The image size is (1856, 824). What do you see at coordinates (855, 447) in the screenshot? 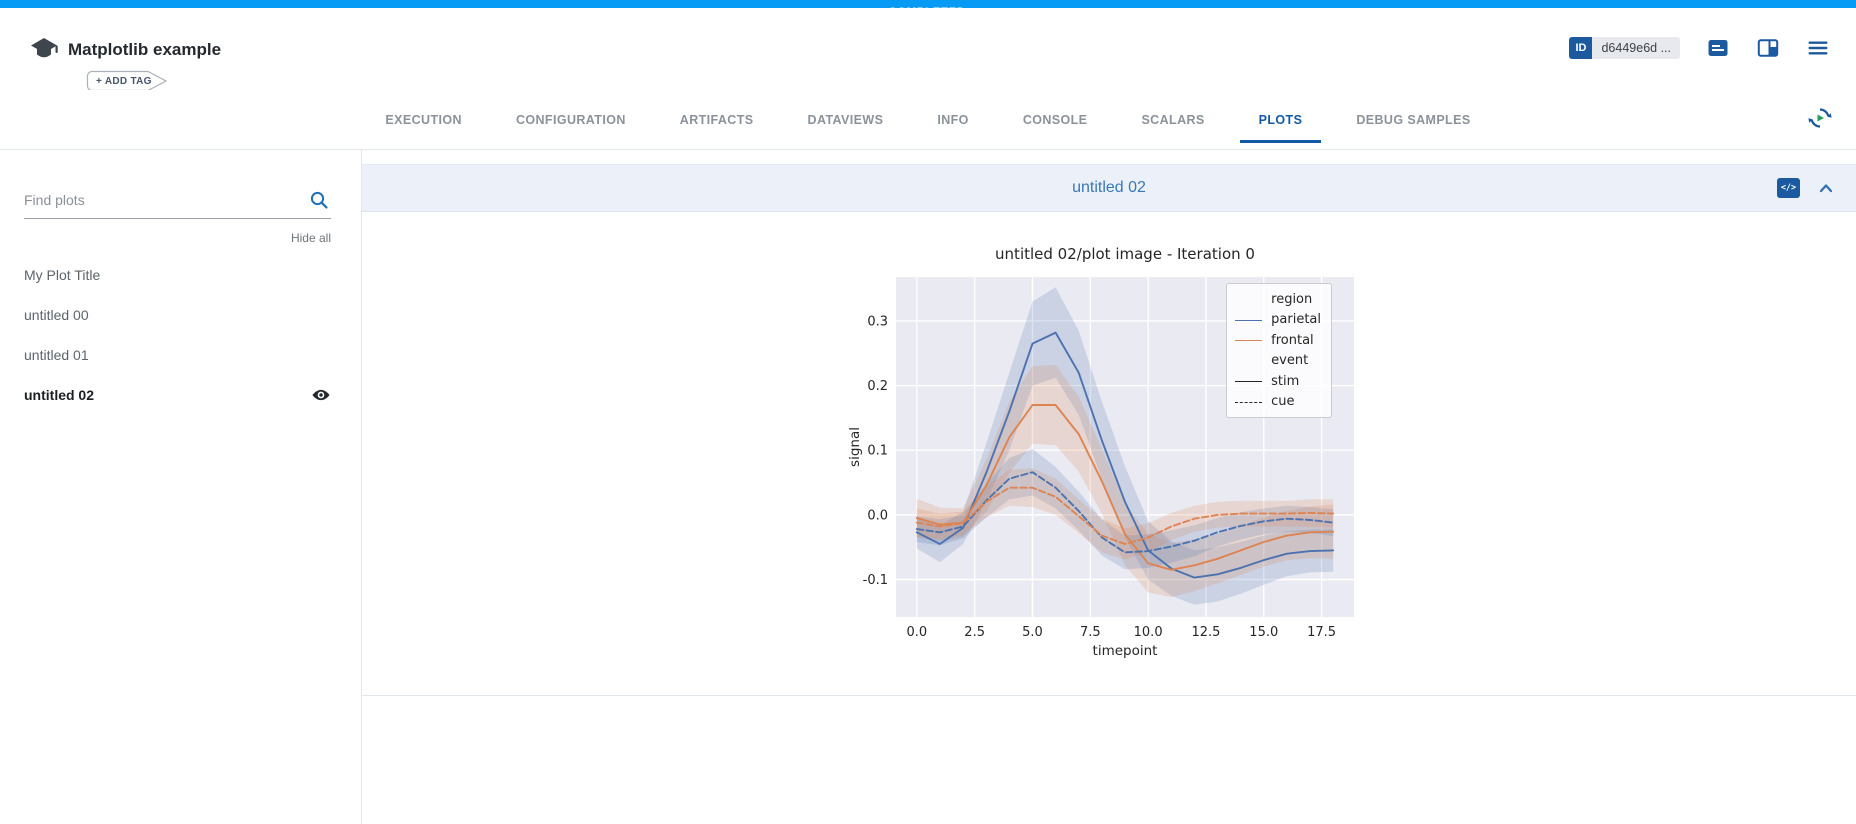
I see `svg-text: signal` at bounding box center [855, 447].